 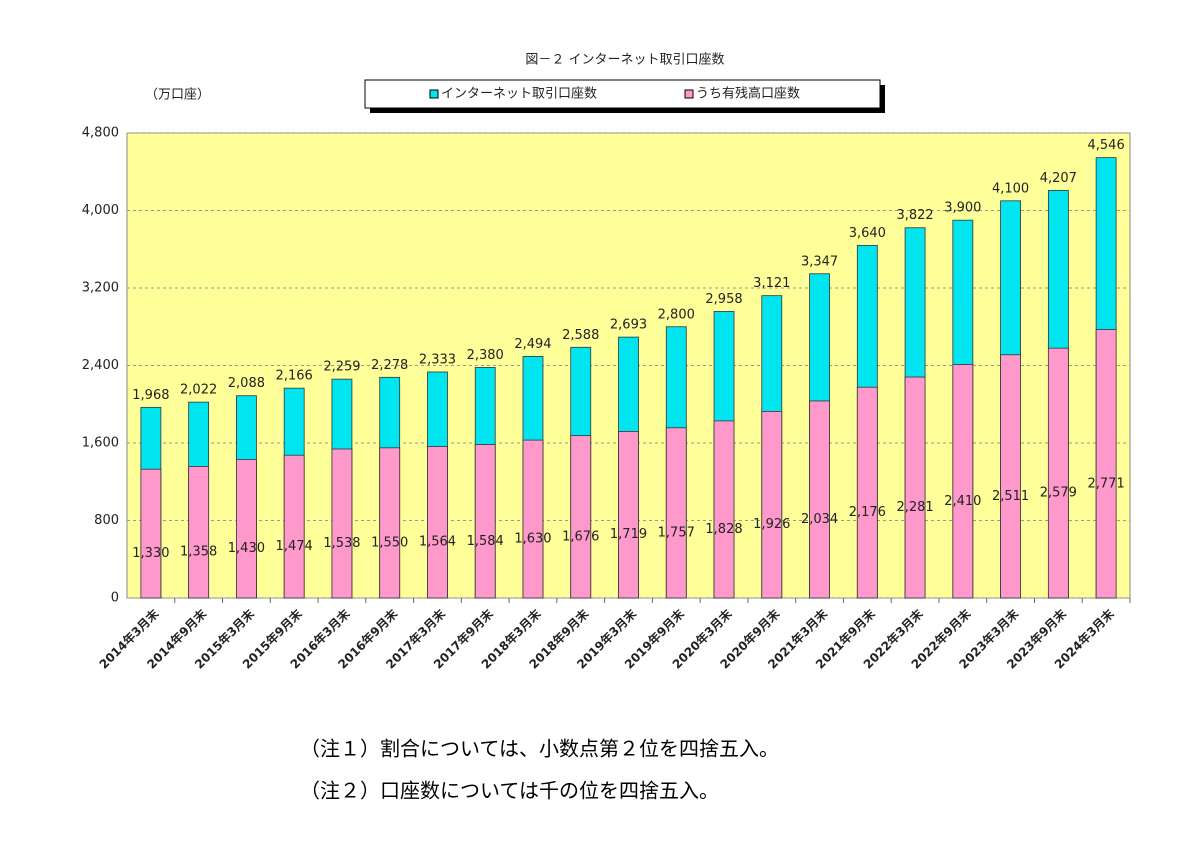 I want to click on value-label: 2,958, so click(x=723, y=299).